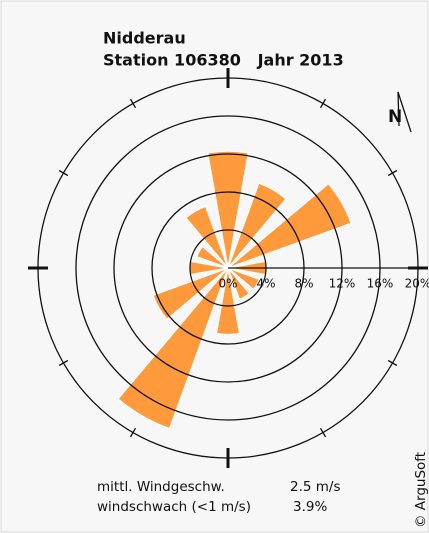 The height and width of the screenshot is (533, 429). Describe the element at coordinates (223, 60) in the screenshot. I see `chart-subtitle: Station 106380 Jahr 2013` at that location.